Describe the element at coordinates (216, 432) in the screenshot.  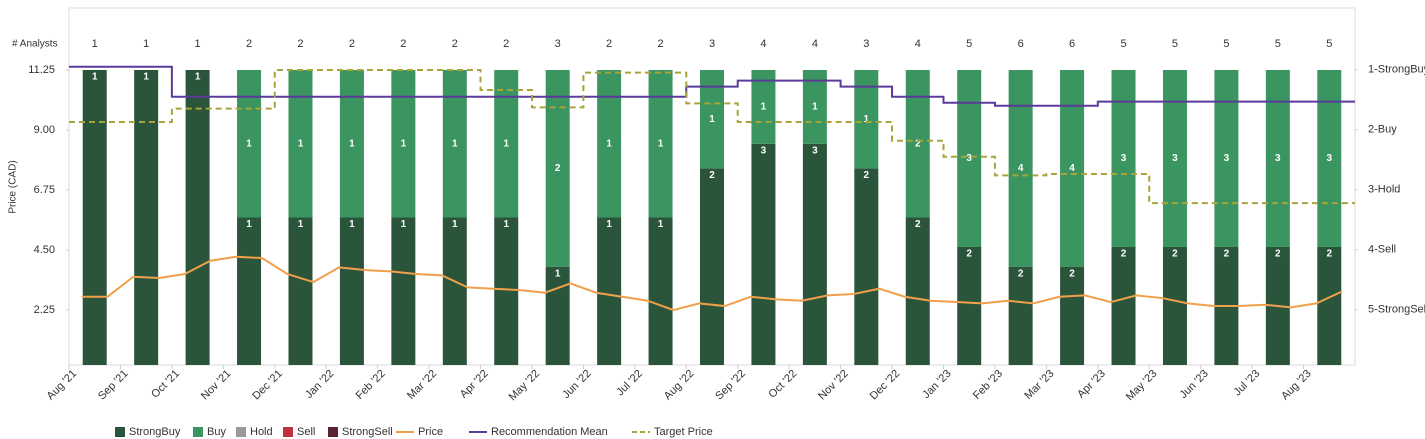
I see `legend-label: Buy` at that location.